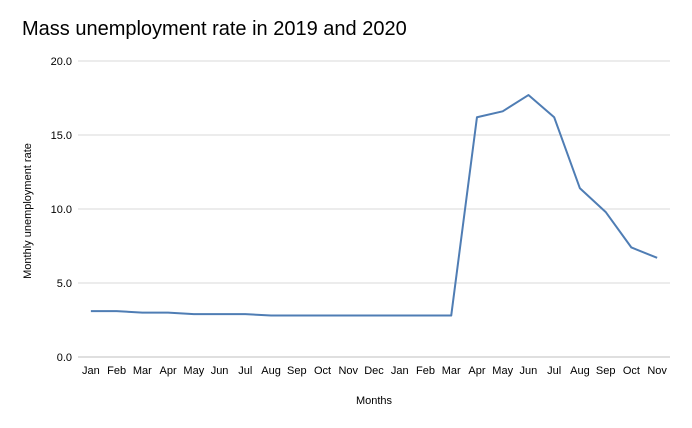  I want to click on chart-title: Mass unemployment rate in 2019 and 2020, so click(214, 29).